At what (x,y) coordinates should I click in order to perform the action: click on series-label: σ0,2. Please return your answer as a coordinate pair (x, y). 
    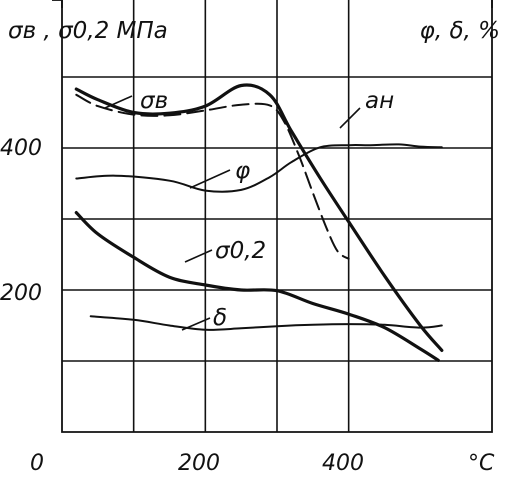
    Looking at the image, I should click on (240, 251).